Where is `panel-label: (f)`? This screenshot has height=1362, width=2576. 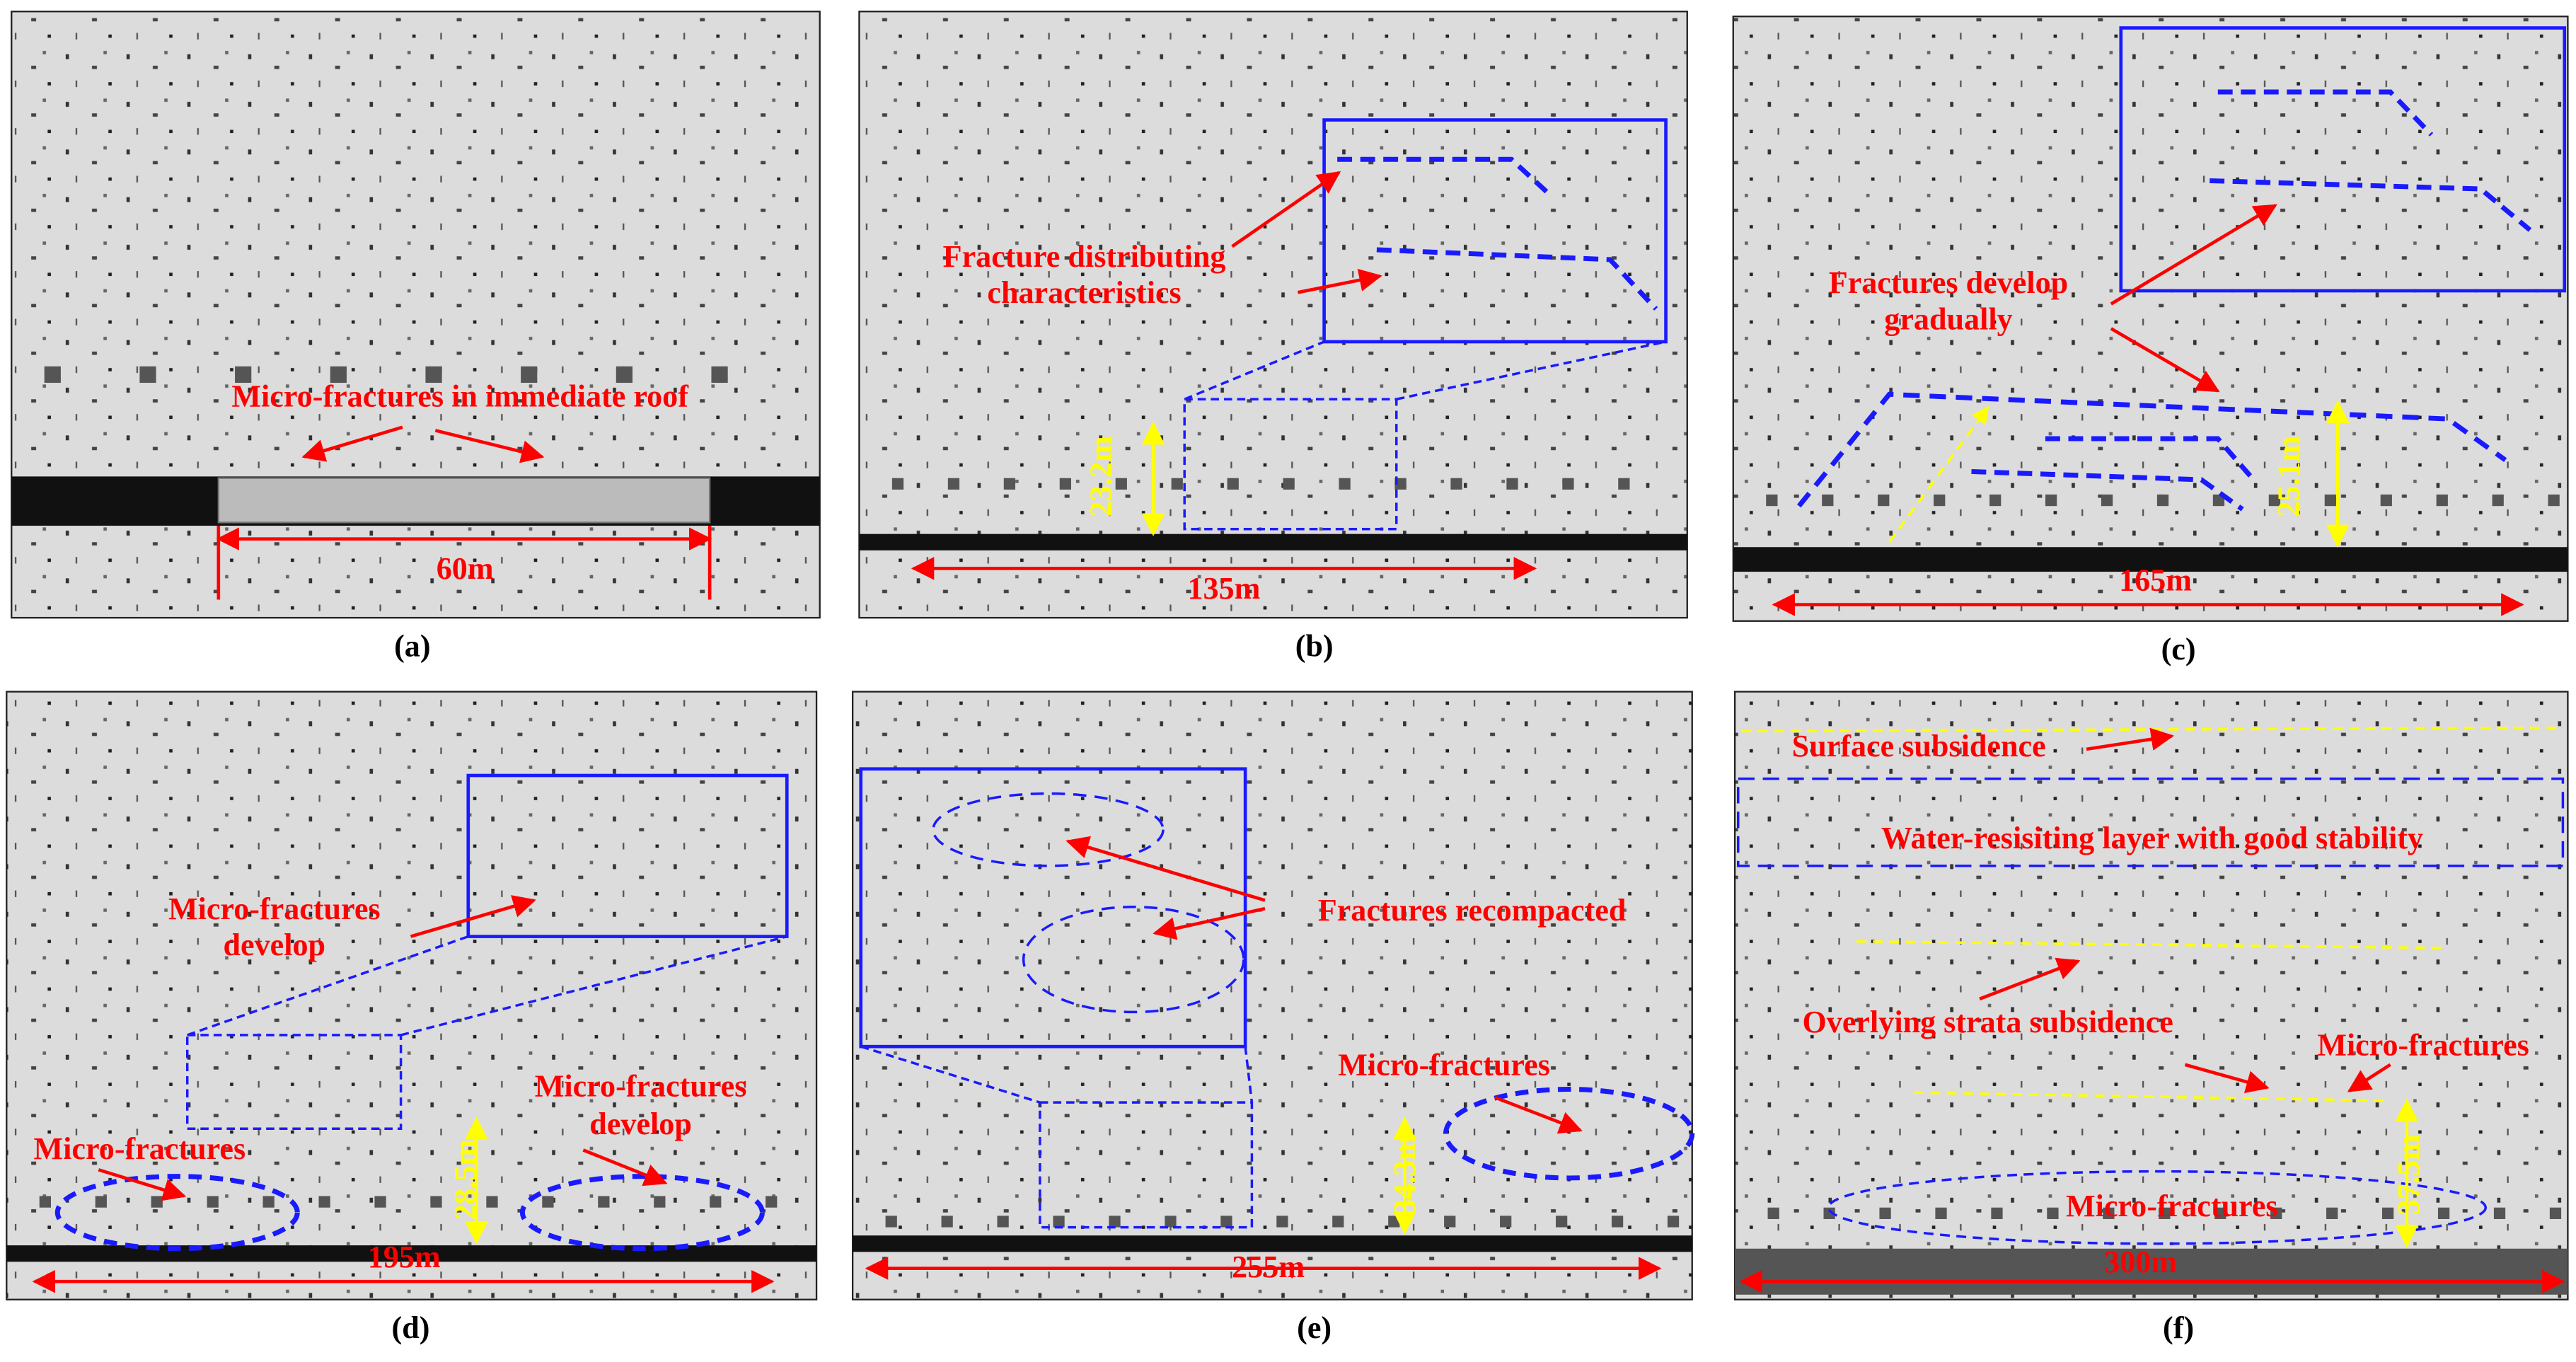
panel-label: (f) is located at coordinates (2178, 1327).